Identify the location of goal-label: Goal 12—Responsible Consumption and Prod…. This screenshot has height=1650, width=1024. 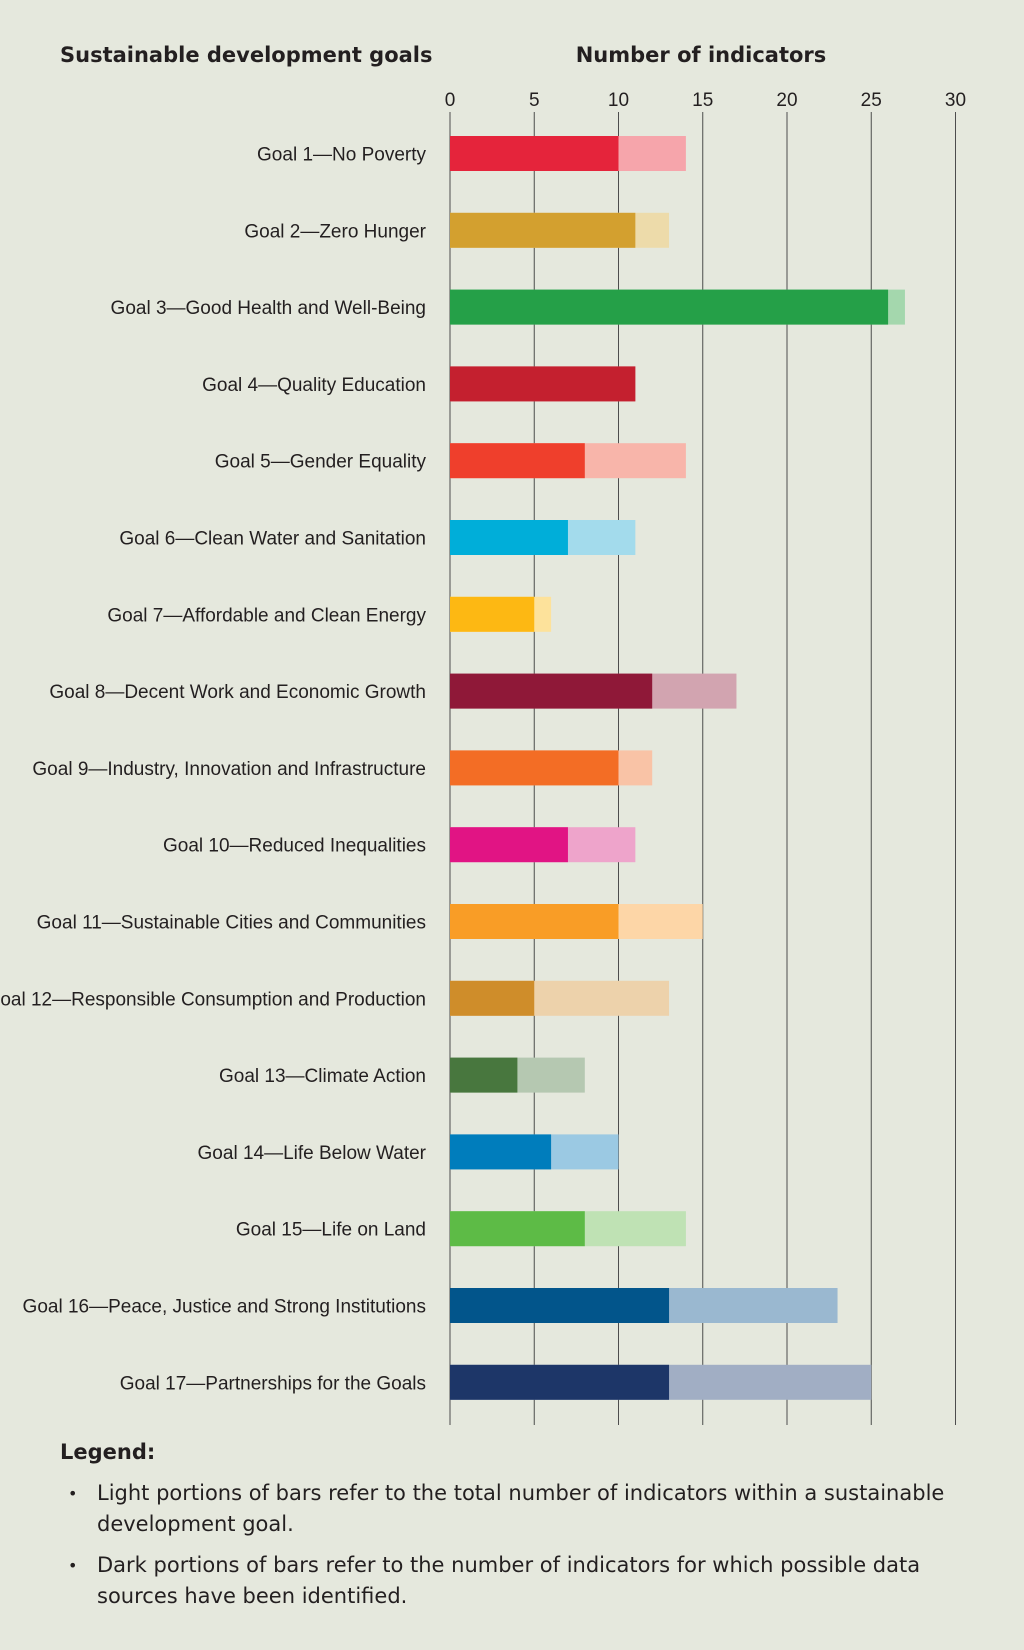
(213, 999).